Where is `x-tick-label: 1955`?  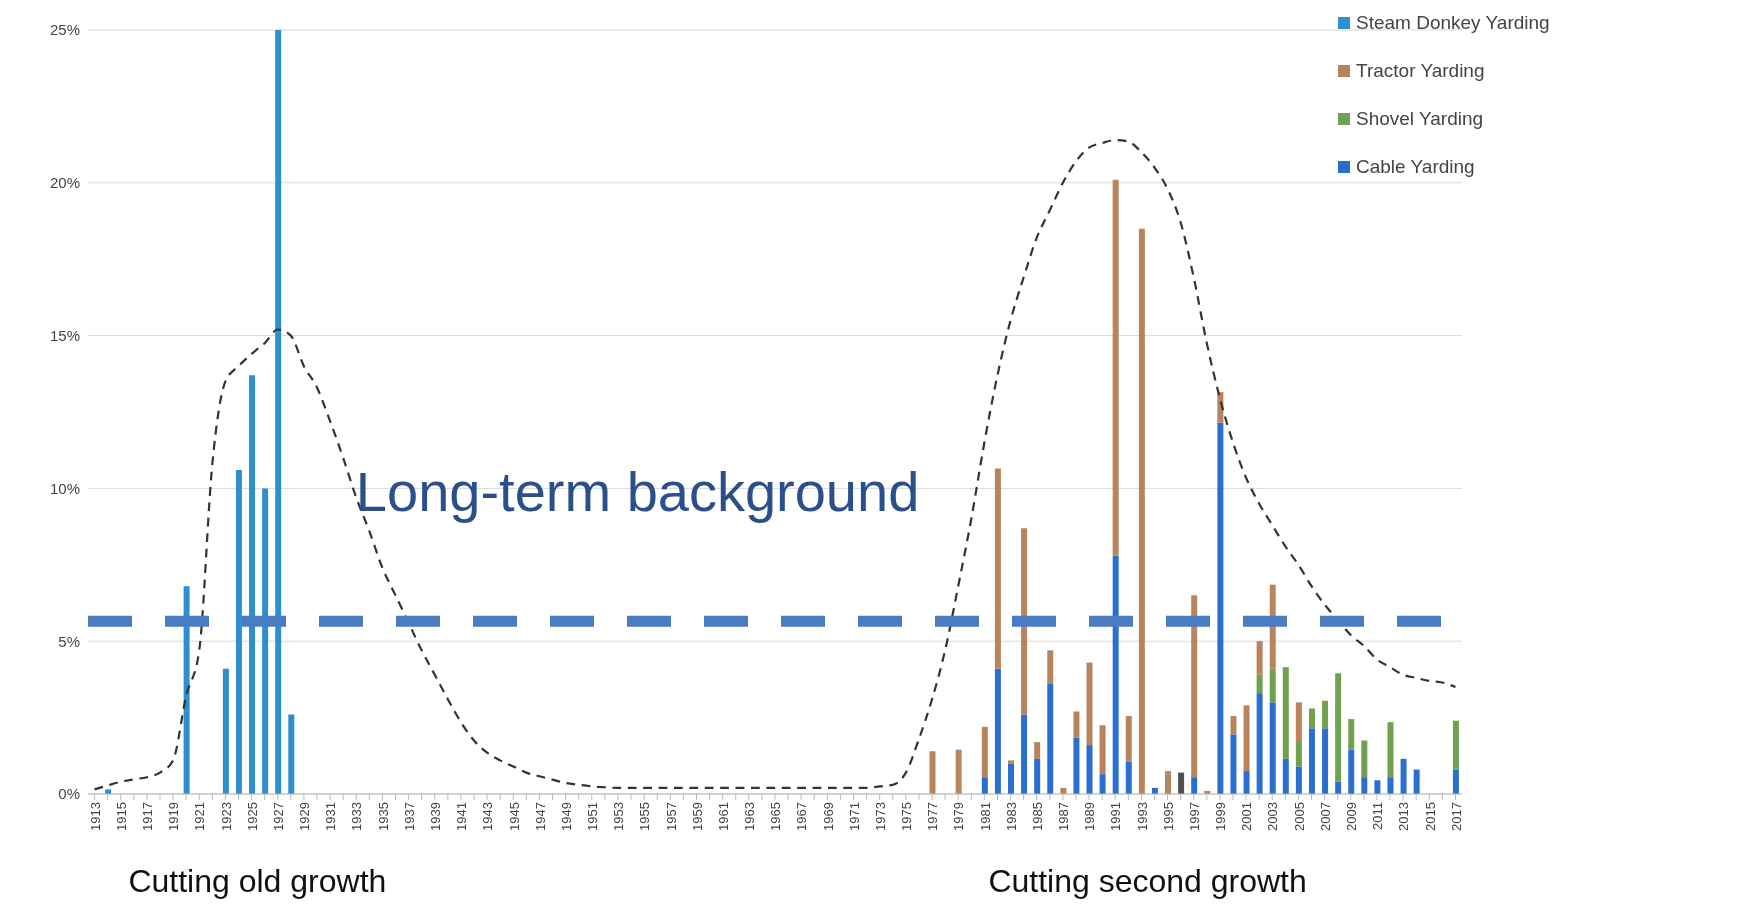
x-tick-label: 1955 is located at coordinates (645, 816).